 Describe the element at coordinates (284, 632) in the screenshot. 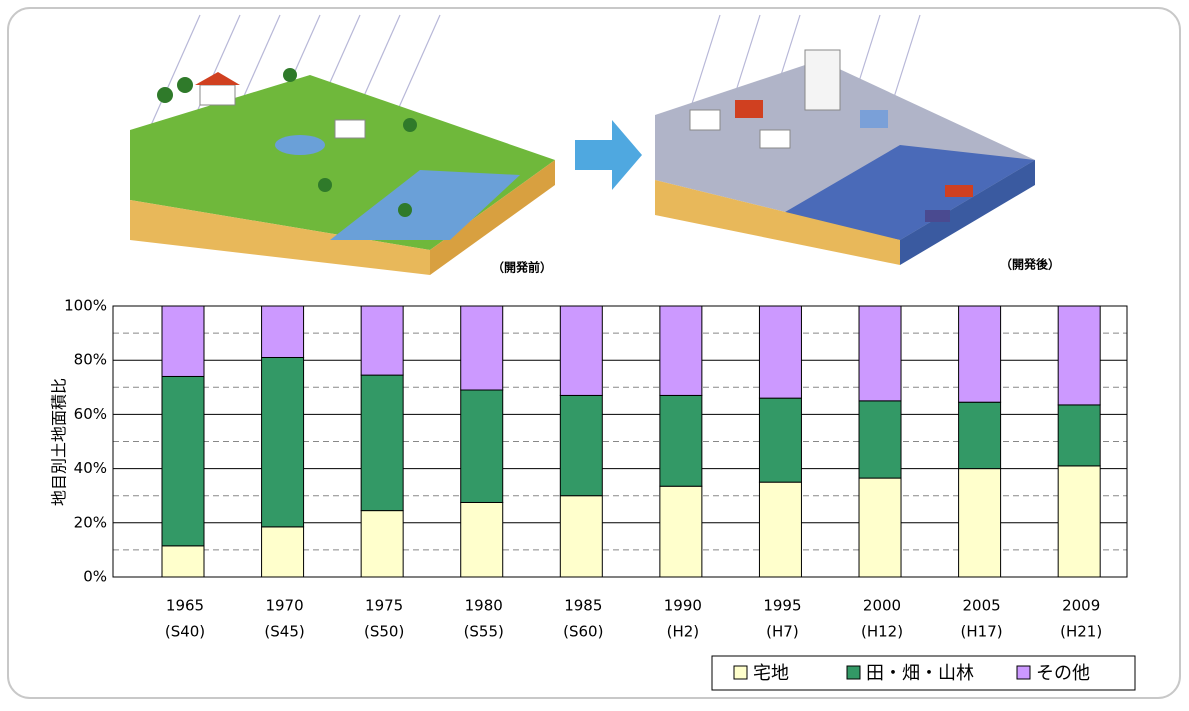

I see `x-tick-sublabel: (S45)` at that location.